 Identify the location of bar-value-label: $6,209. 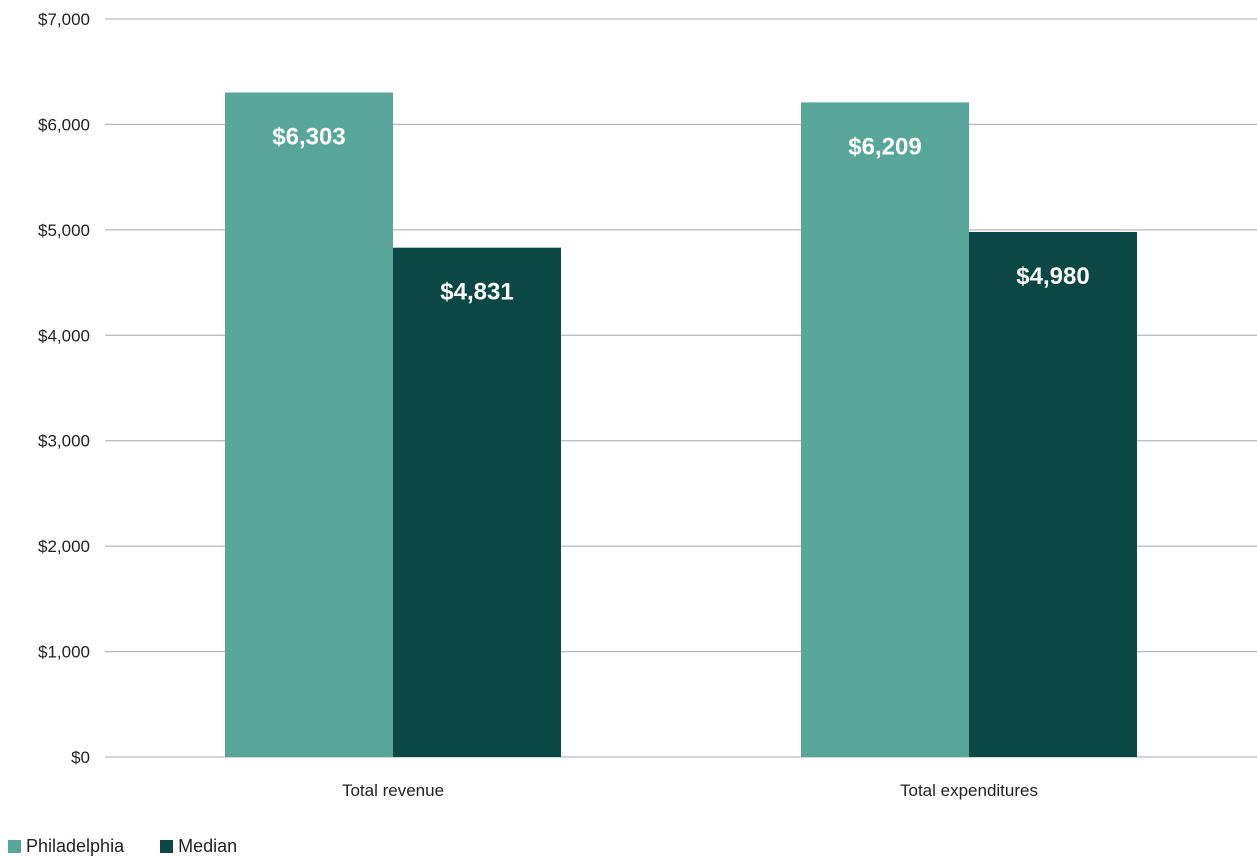
(884, 146).